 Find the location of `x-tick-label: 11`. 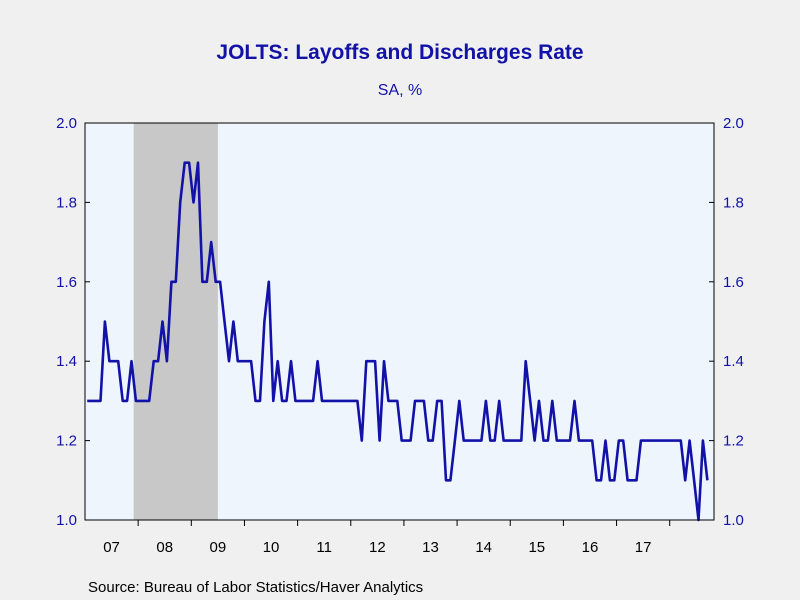

x-tick-label: 11 is located at coordinates (324, 547).